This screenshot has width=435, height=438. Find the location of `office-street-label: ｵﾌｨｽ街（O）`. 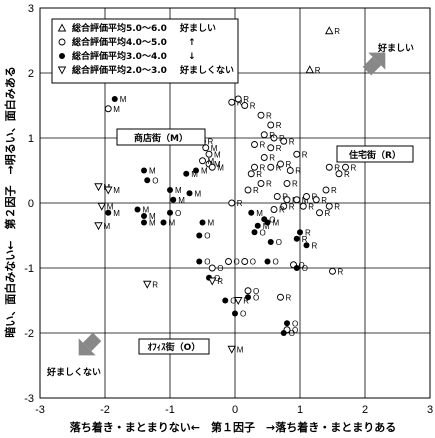

office-street-label: ｵﾌｨｽ街（O） is located at coordinates (174, 347).